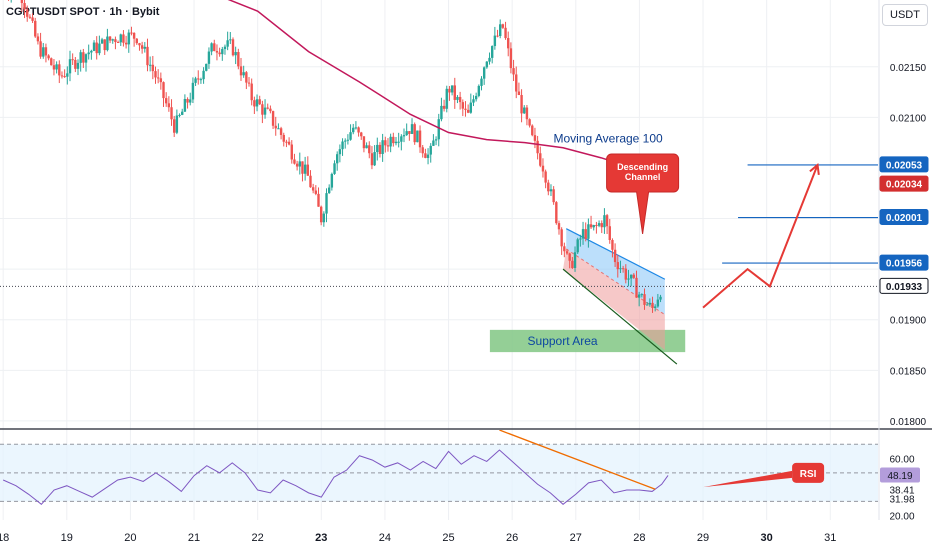 The width and height of the screenshot is (932, 550). Describe the element at coordinates (905, 15) in the screenshot. I see `currency-selector: USDT` at that location.